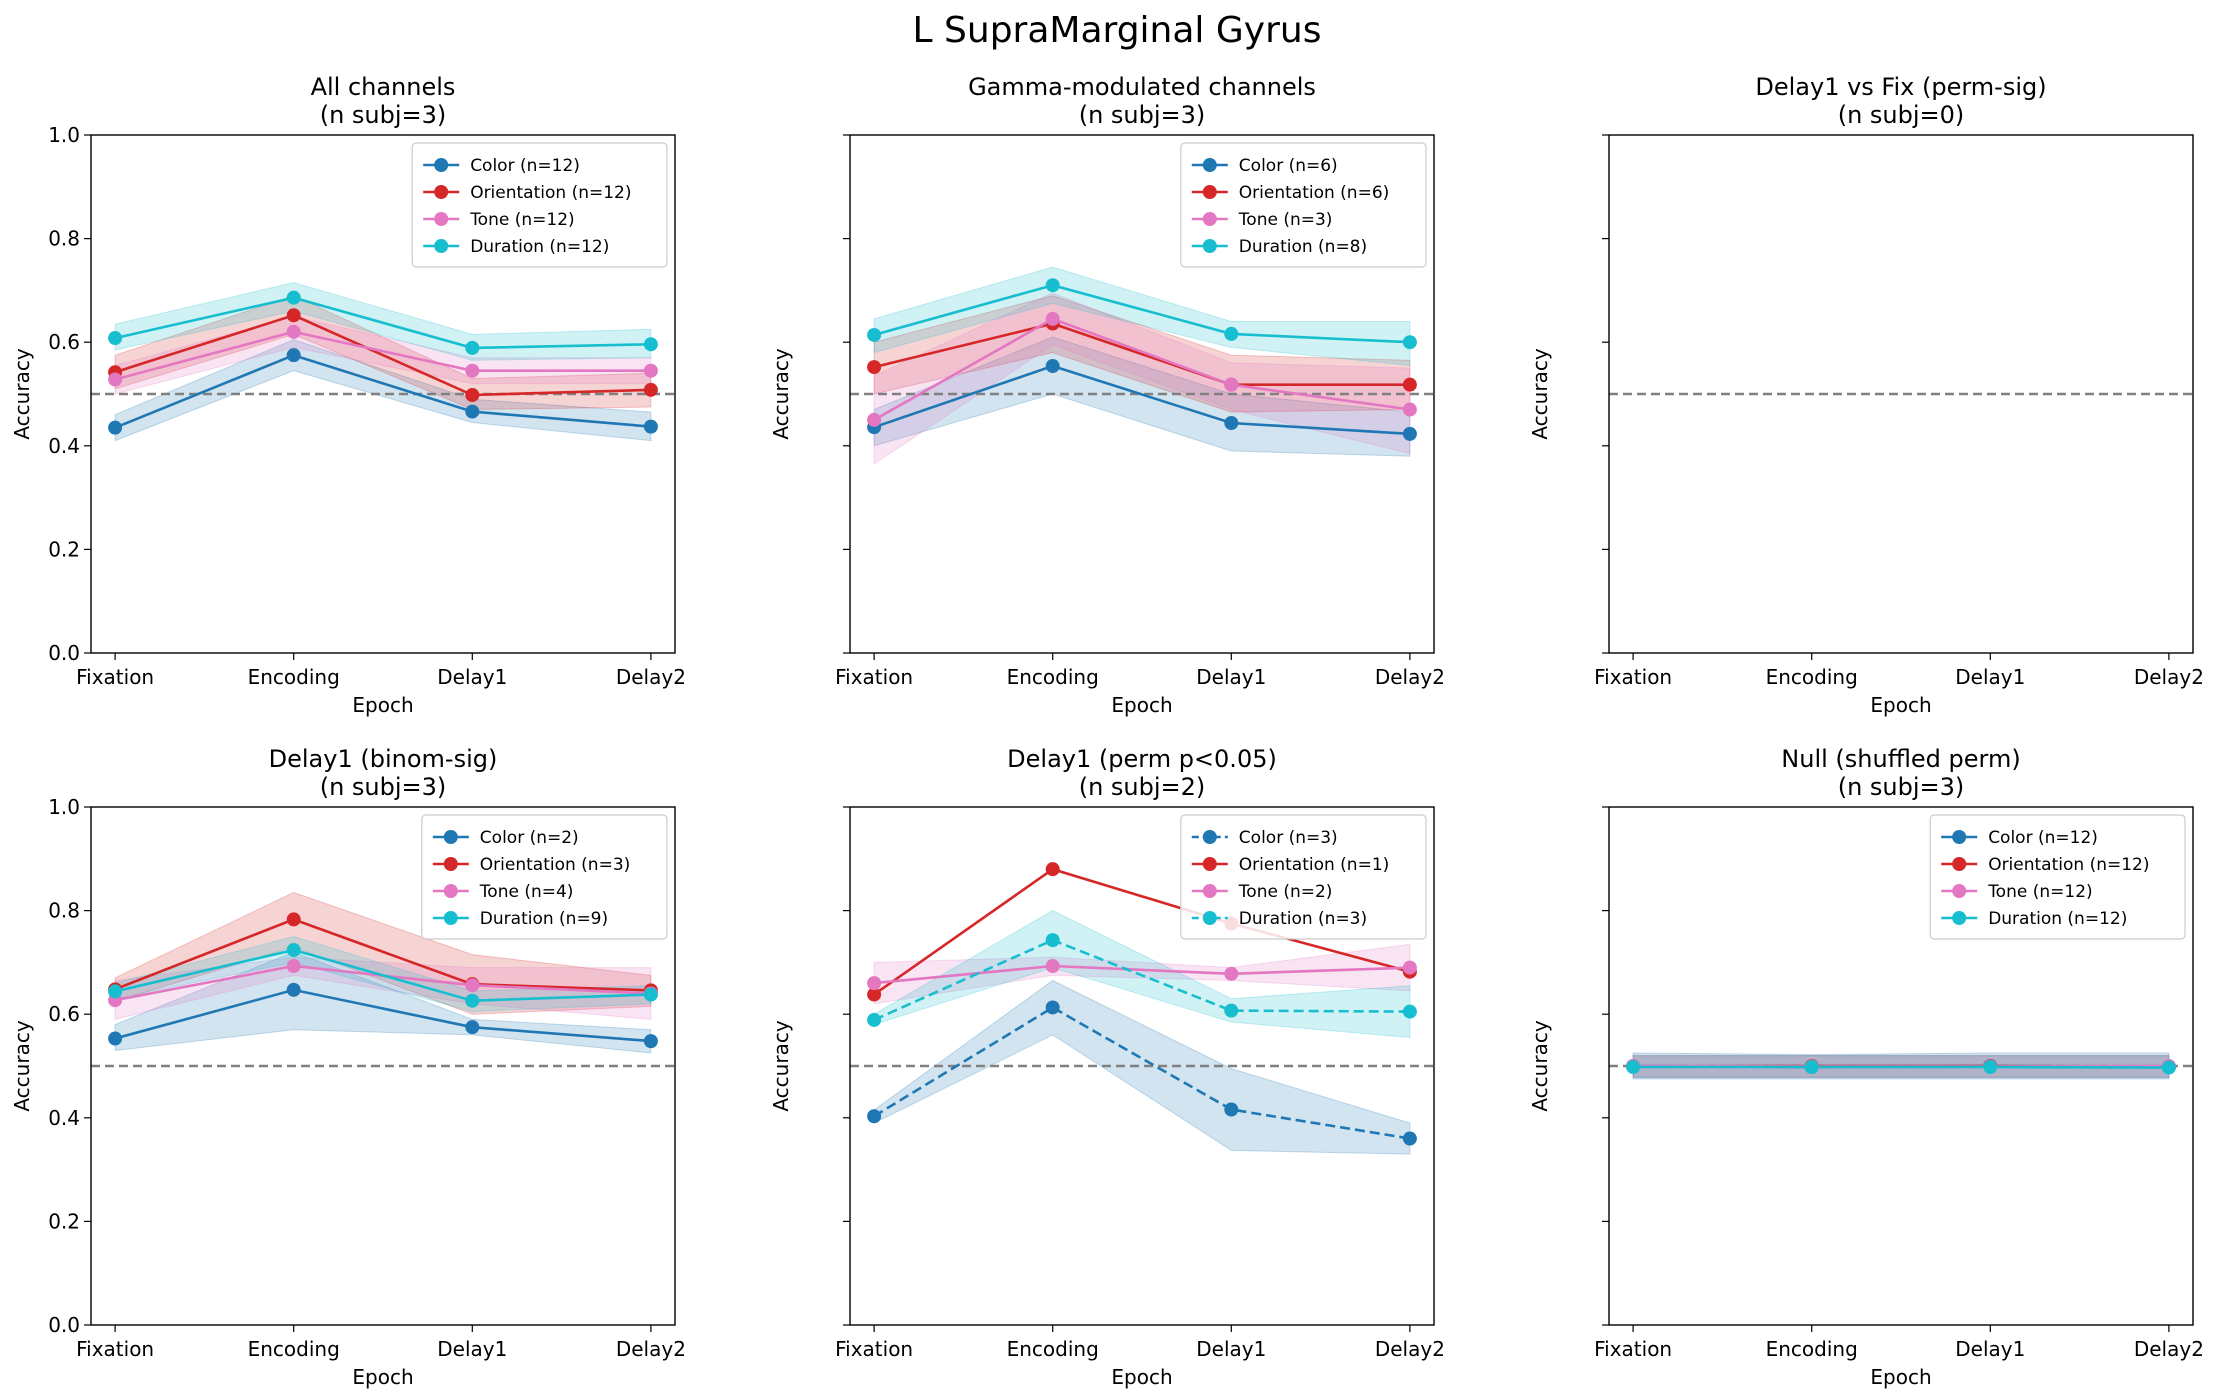 This screenshot has width=2235, height=1397. Describe the element at coordinates (1314, 193) in the screenshot. I see `legend-label-orientation: Orientation (n=6)` at that location.